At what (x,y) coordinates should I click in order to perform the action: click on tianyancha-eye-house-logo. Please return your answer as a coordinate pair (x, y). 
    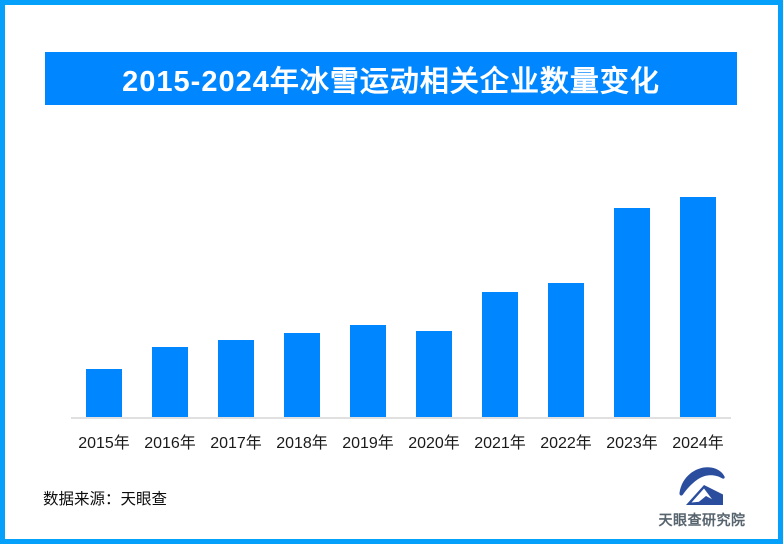
    Looking at the image, I should click on (702, 486).